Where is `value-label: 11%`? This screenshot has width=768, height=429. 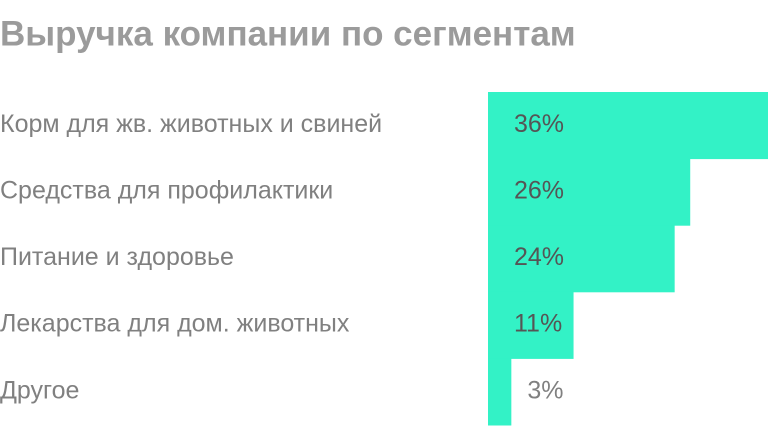 value-label: 11% is located at coordinates (538, 324).